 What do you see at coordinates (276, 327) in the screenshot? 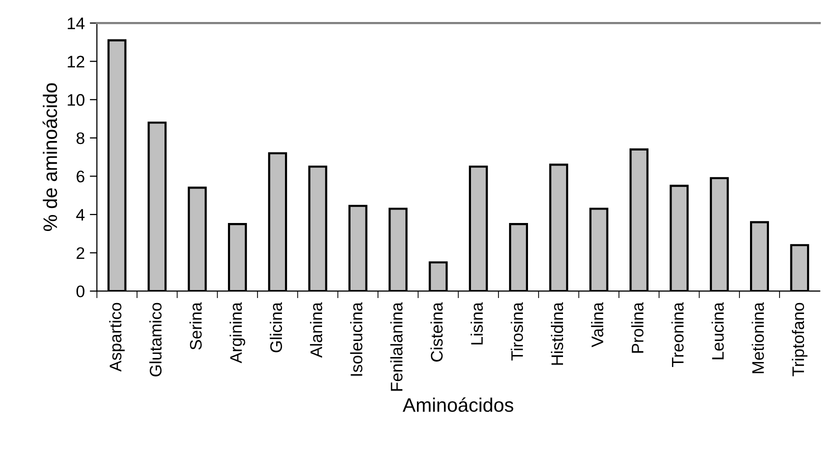
I see `x-tick-label: Glicina` at bounding box center [276, 327].